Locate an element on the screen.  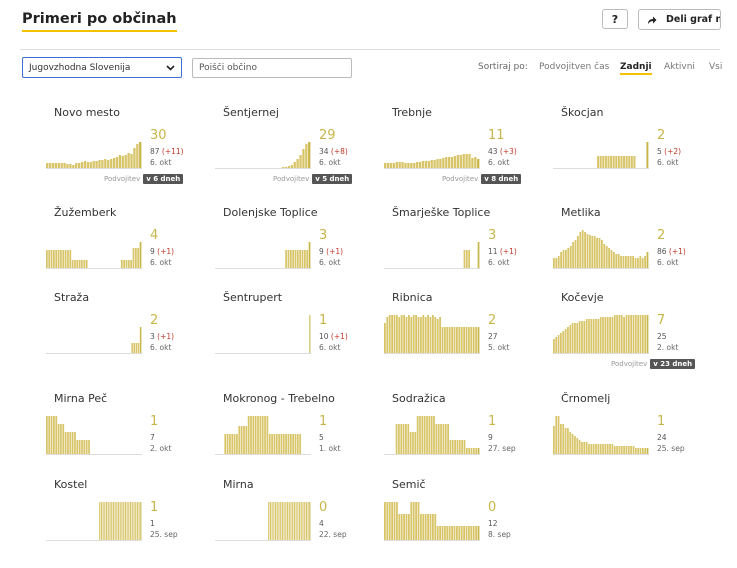
municipality-card: Semič 0 12 8. sep is located at coordinates (468, 520).